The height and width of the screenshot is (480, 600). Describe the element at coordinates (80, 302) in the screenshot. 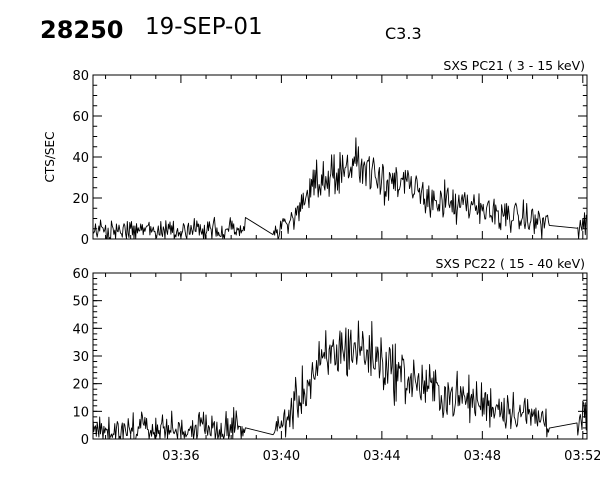

I see `panel2-y-tick-label: 50` at that location.